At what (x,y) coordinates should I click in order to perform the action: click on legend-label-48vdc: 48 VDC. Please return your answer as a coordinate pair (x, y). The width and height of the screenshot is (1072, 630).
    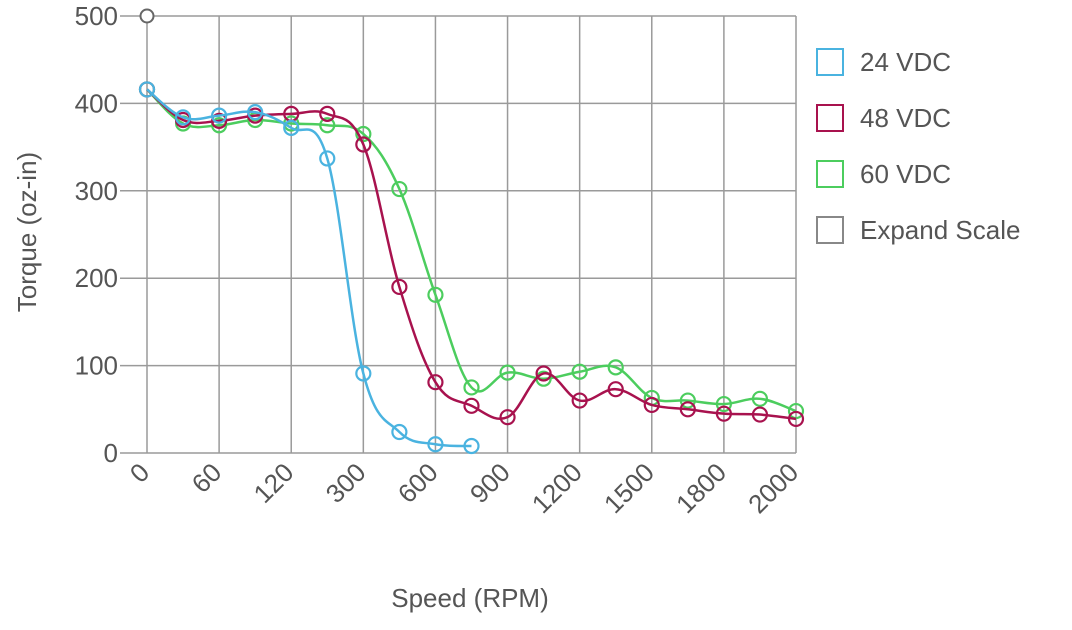
    Looking at the image, I should click on (906, 117).